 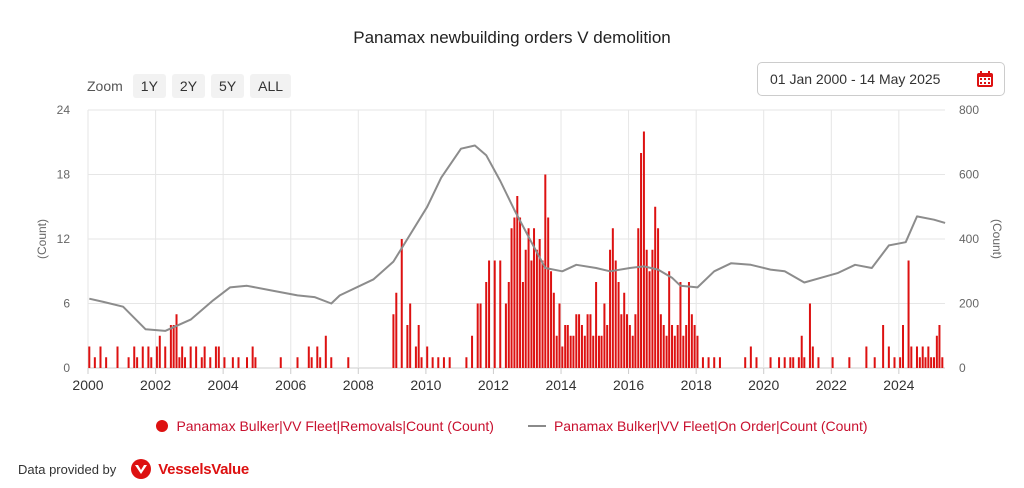 I want to click on x-tick-label: 2002, so click(x=155, y=385).